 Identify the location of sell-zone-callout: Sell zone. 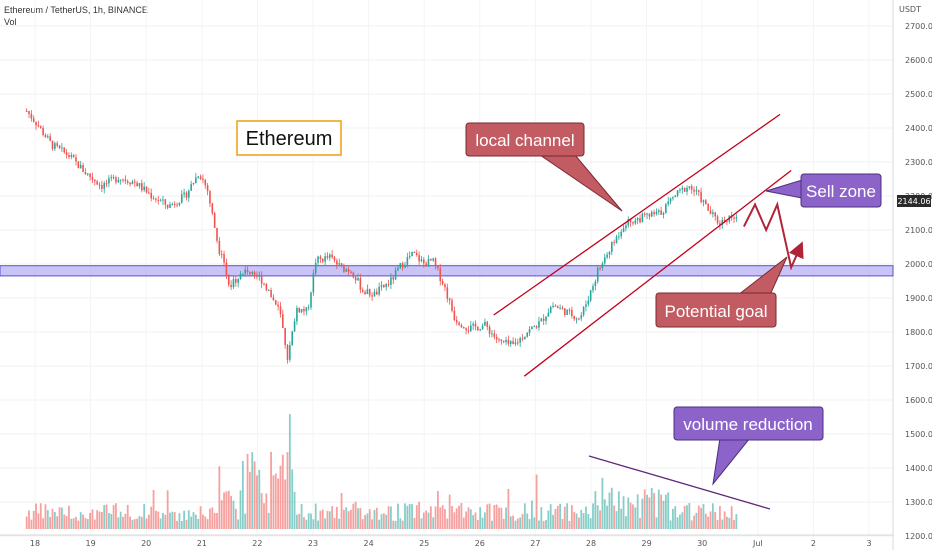
(823, 190).